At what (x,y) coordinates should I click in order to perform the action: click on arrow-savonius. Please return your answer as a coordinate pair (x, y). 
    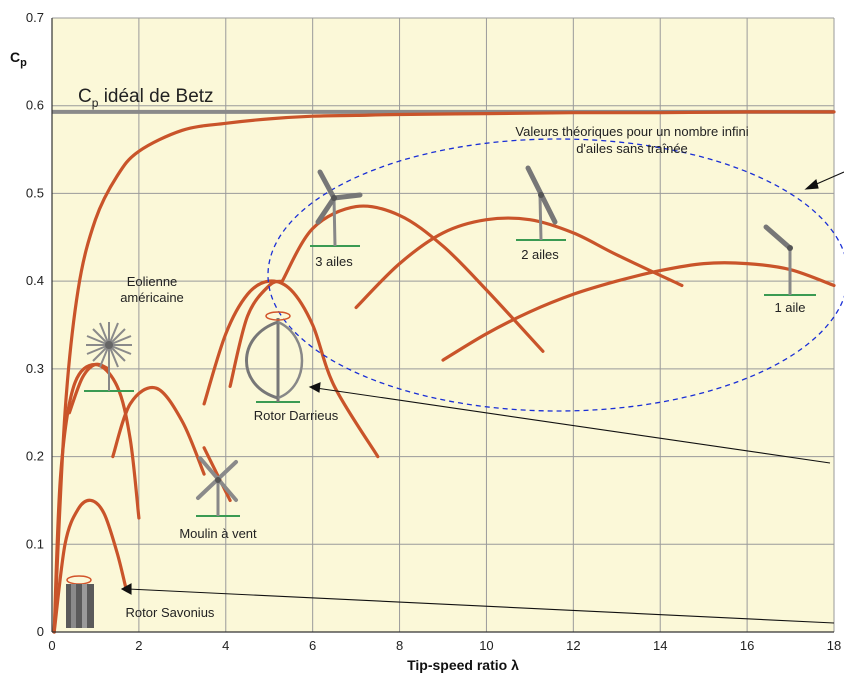
    Looking at the image, I should click on (481, 606).